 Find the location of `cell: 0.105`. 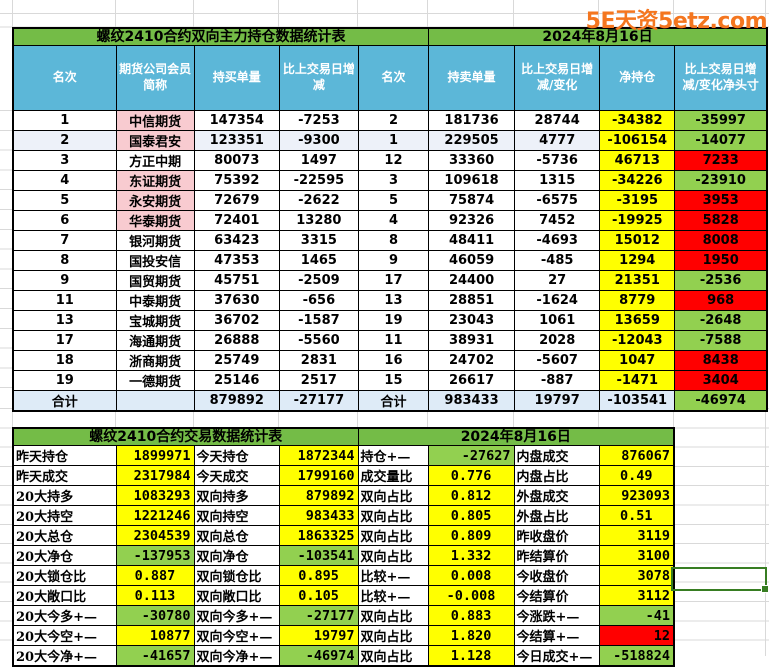

cell: 0.105 is located at coordinates (318, 595).